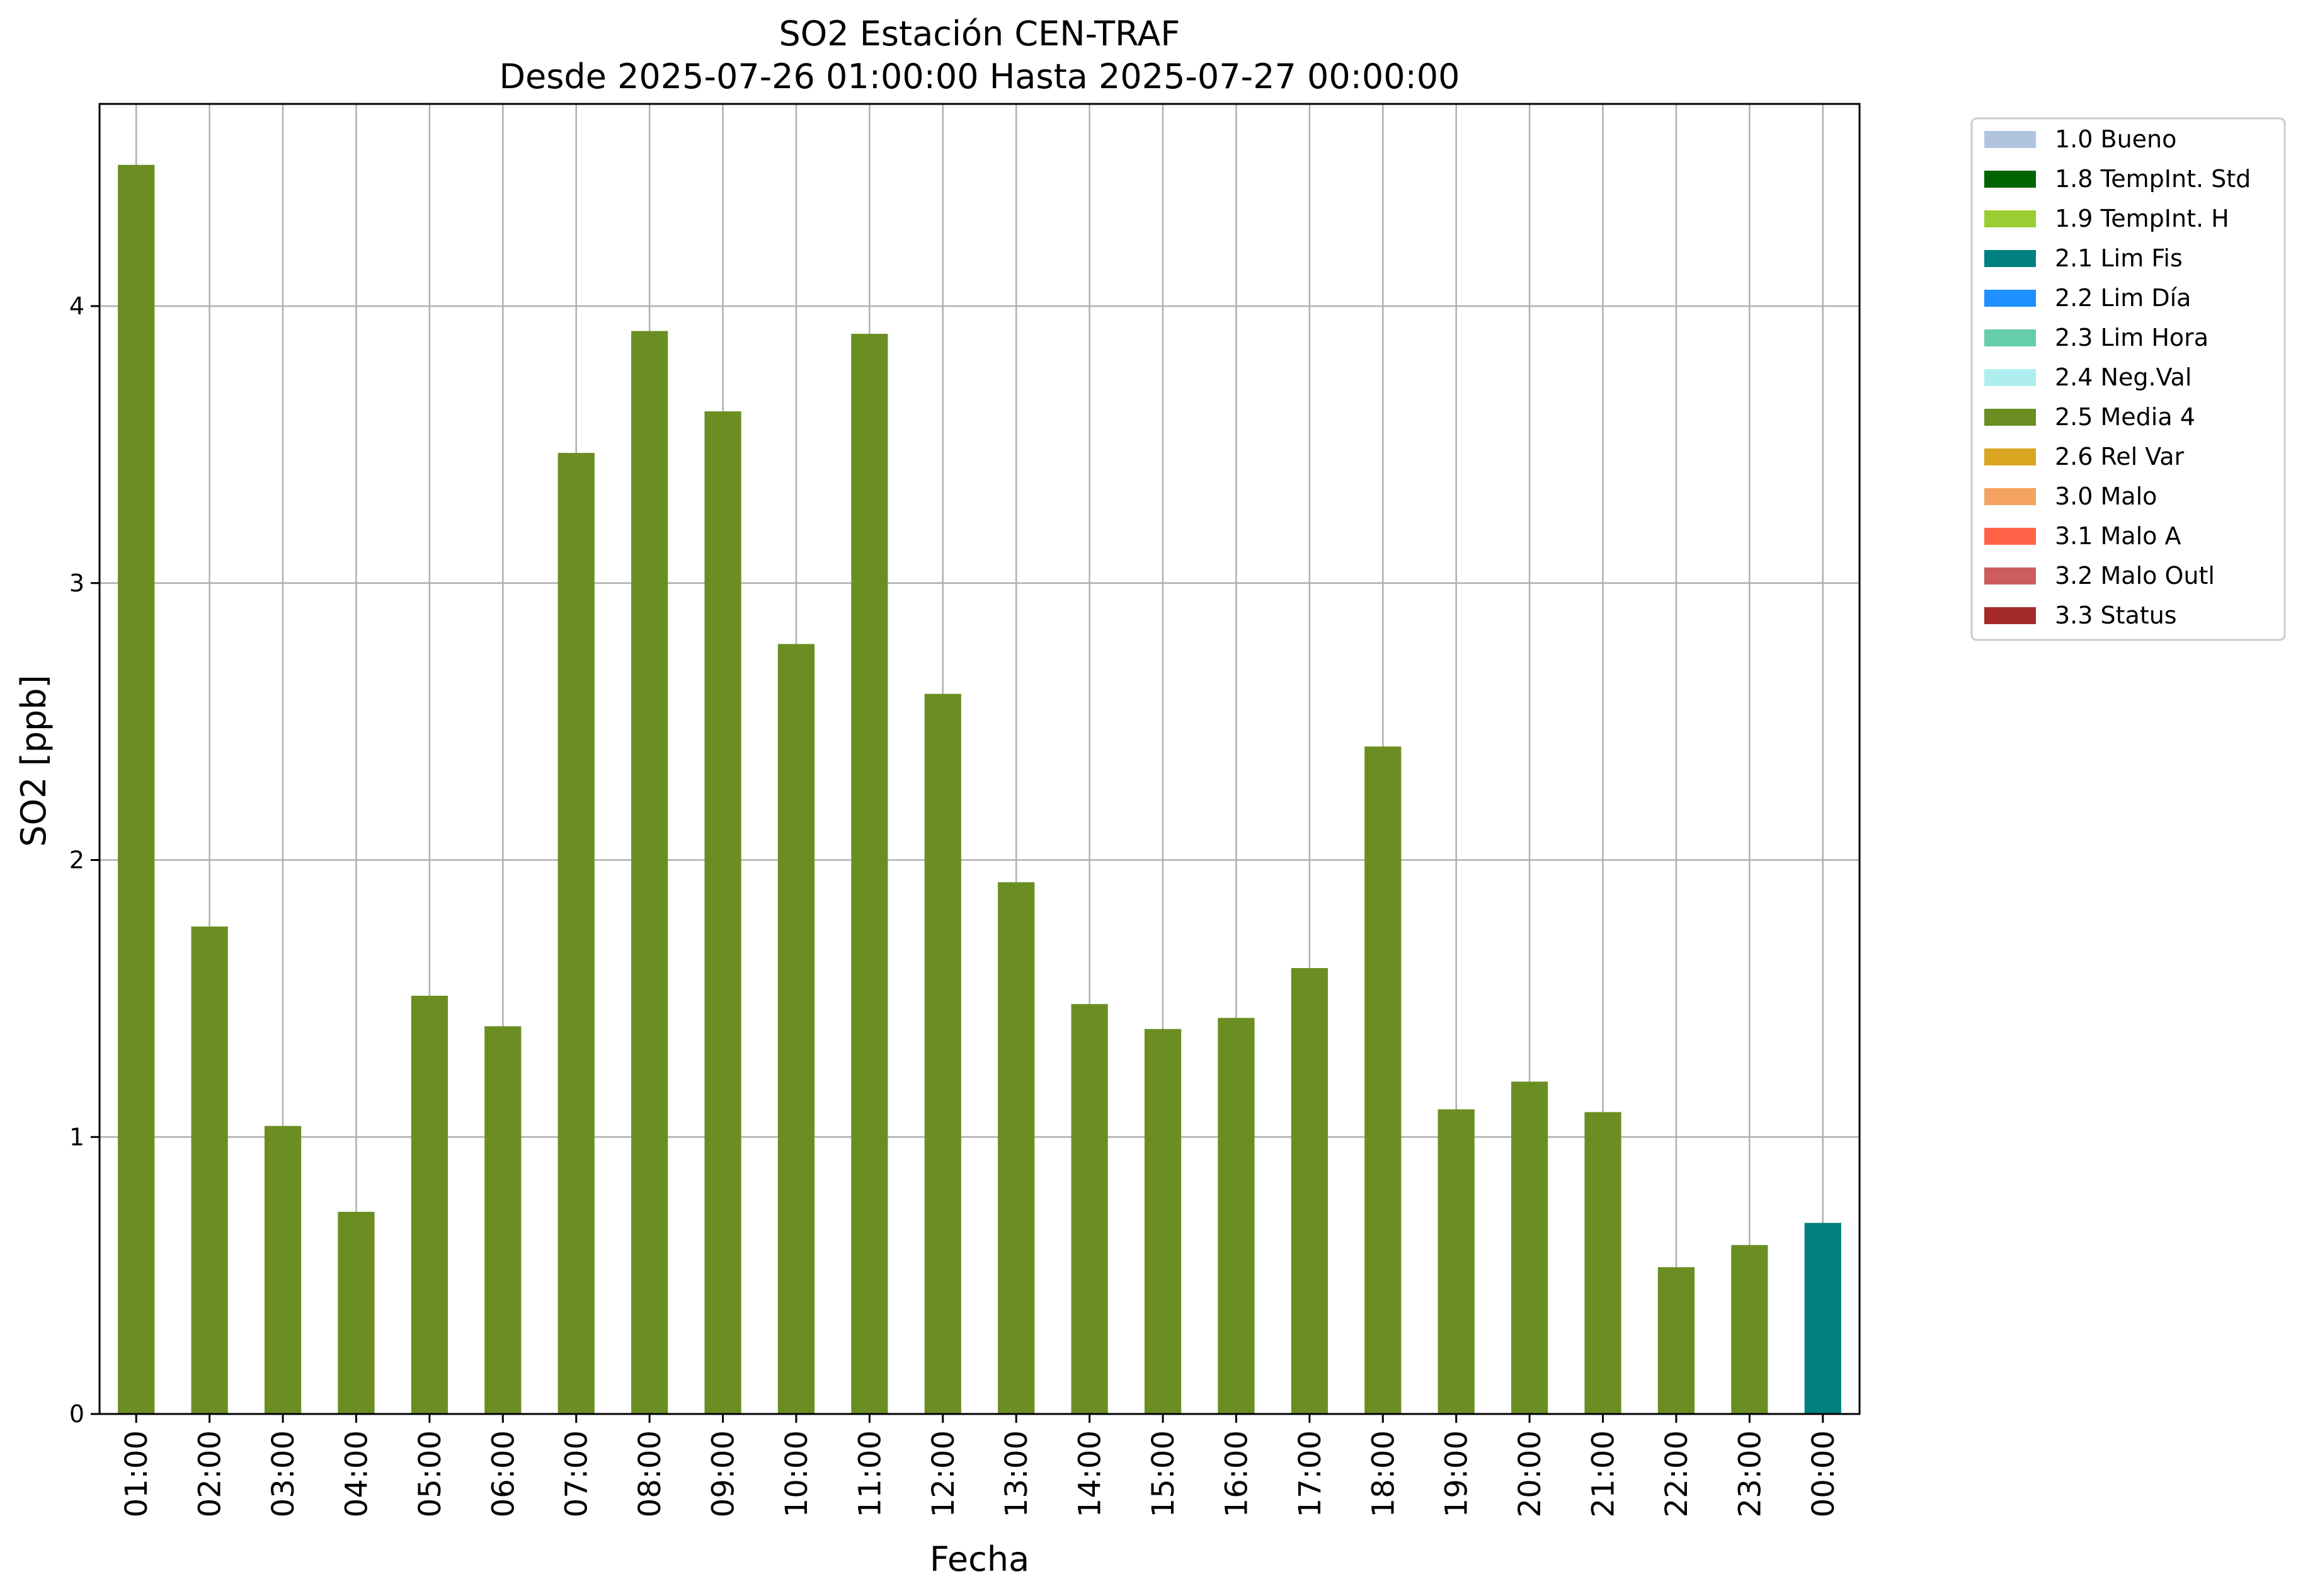 This screenshot has height=1596, width=2303. Describe the element at coordinates (77, 306) in the screenshot. I see `y-tick-label: 4` at that location.